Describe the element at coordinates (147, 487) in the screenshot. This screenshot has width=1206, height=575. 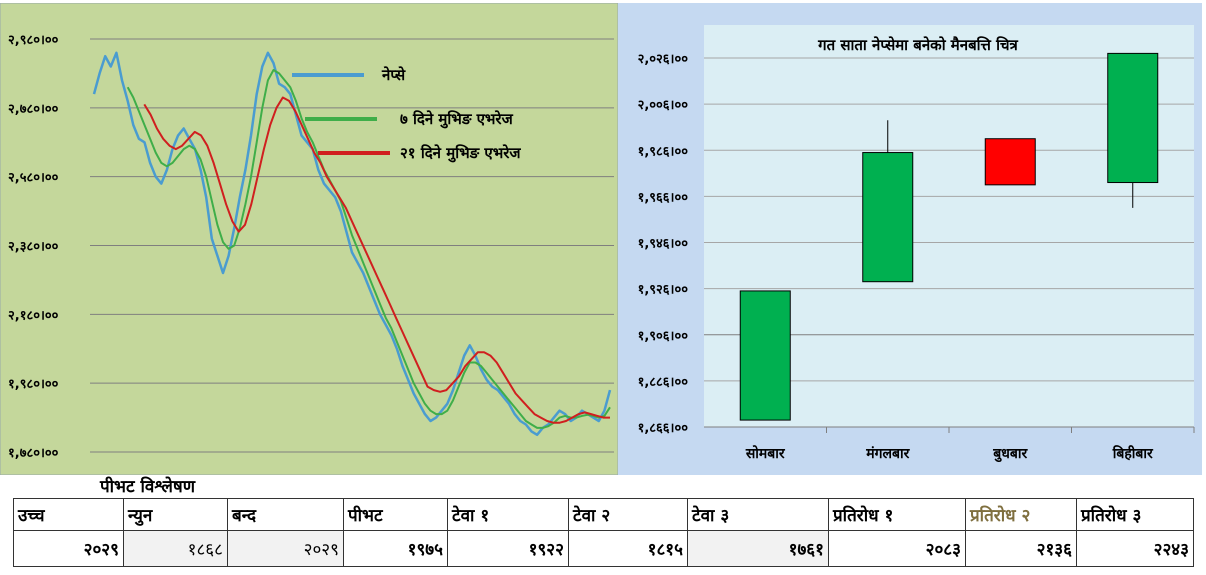
I see `pivot-title: पीभट विश्लेषण` at that location.